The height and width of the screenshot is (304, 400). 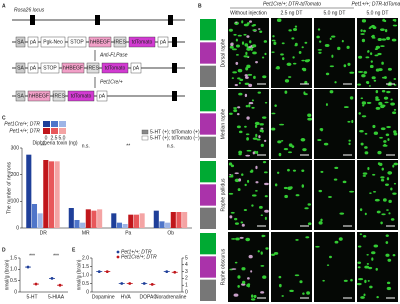 I want to click on annotation: ***, so click(x=56, y=256).